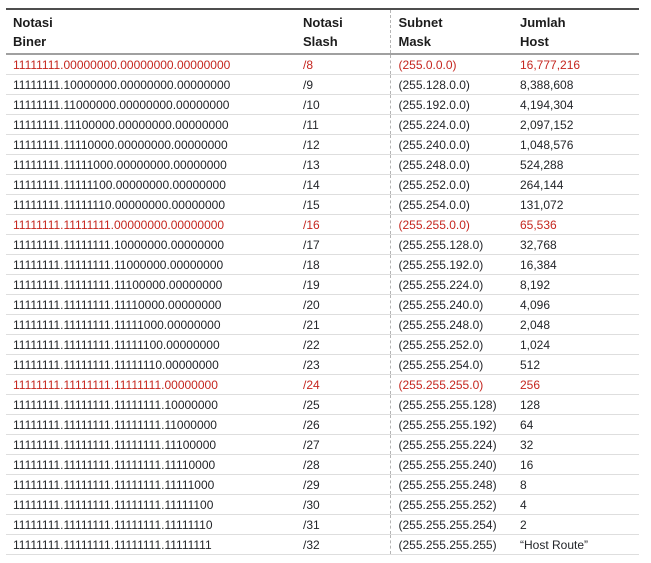 The height and width of the screenshot is (563, 651). I want to click on cell-notasi-slash: /19, so click(346, 284).